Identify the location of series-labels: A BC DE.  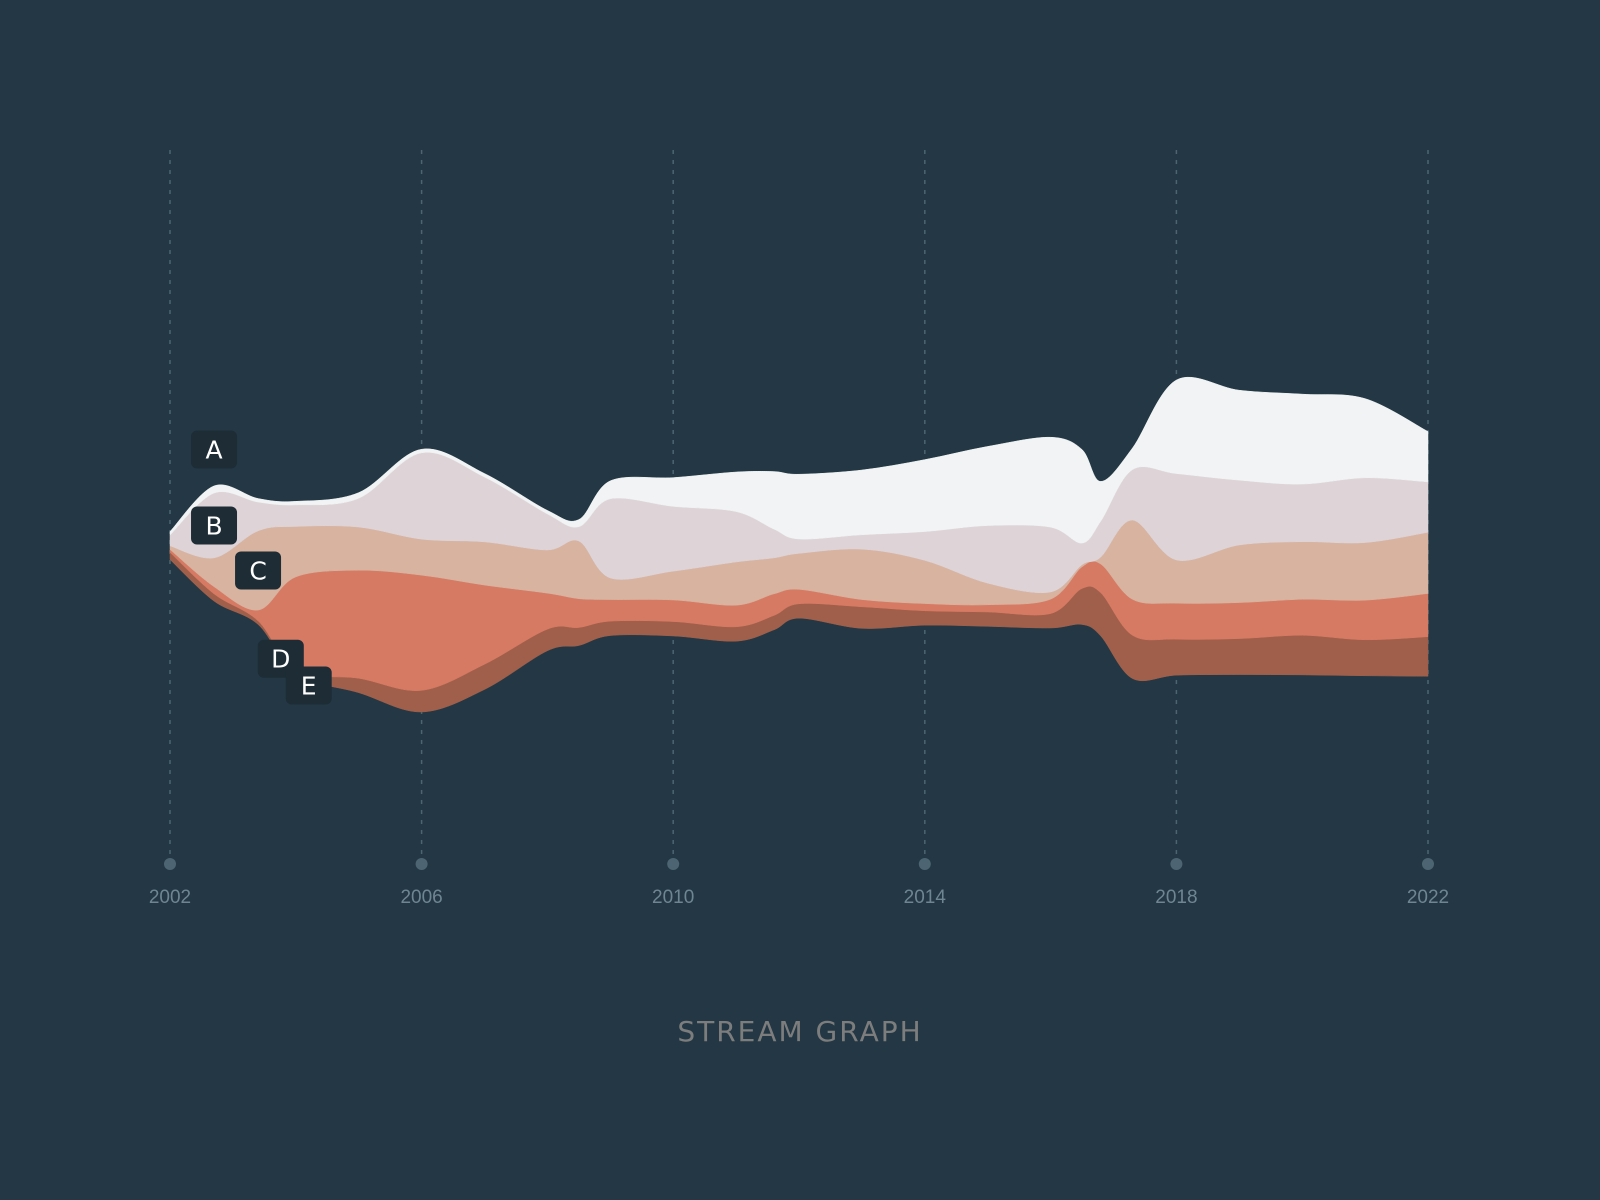
(261, 567).